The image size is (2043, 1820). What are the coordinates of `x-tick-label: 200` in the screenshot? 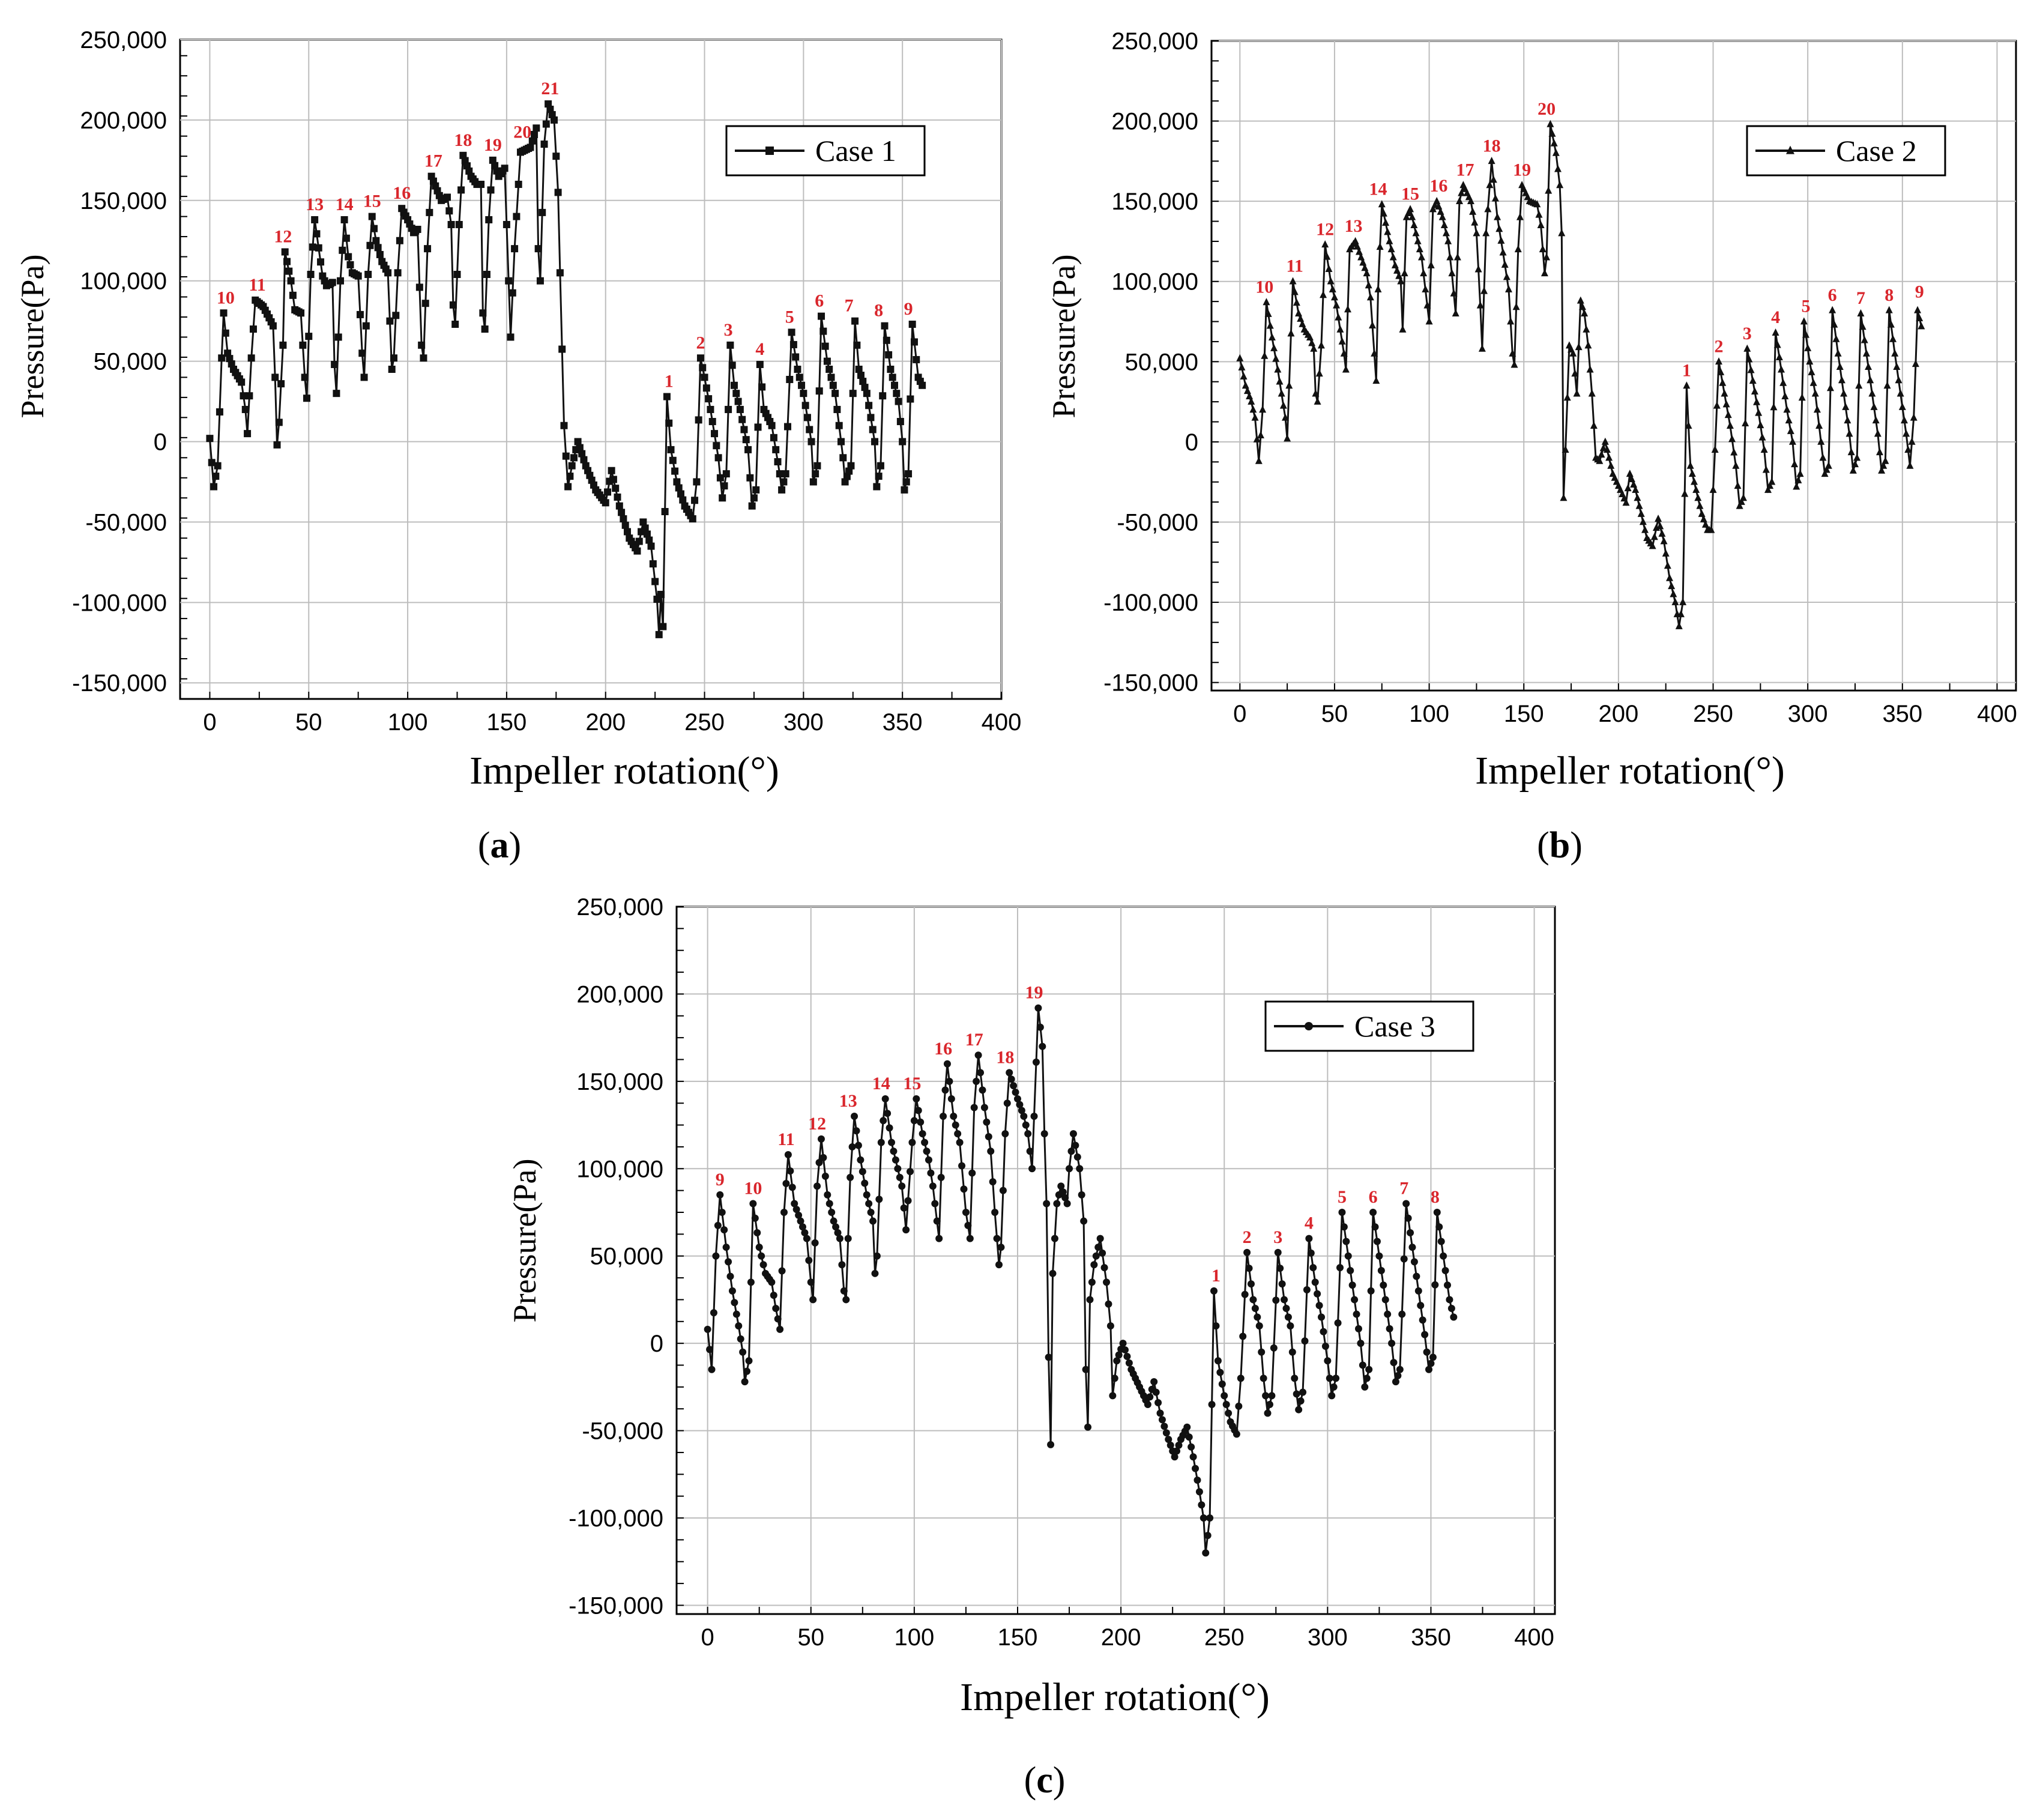 It's located at (1619, 714).